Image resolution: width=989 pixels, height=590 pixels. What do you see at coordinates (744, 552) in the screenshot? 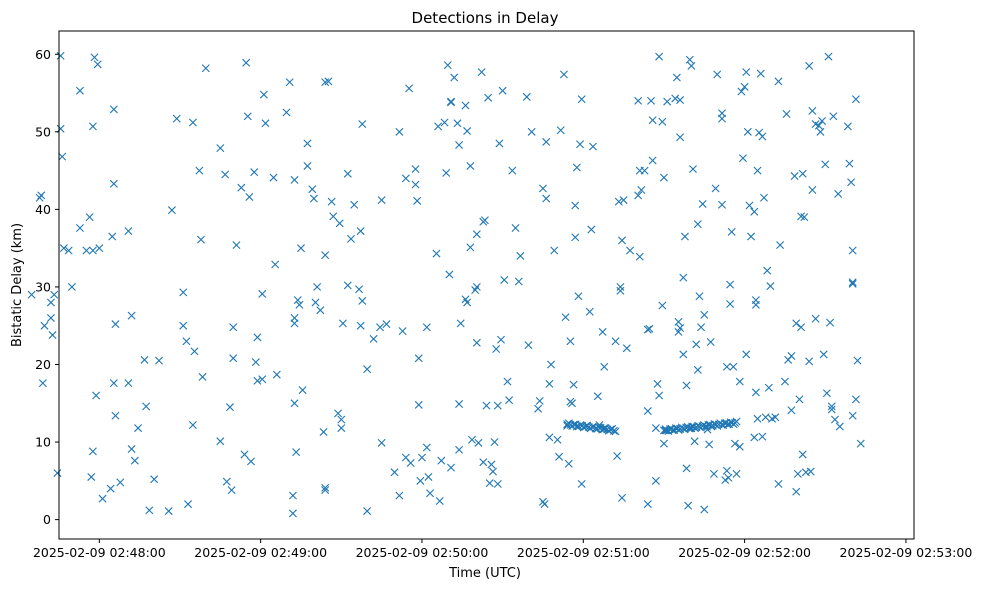
I see `x-tick-label: 2025-02-09 02:52:00` at bounding box center [744, 552].